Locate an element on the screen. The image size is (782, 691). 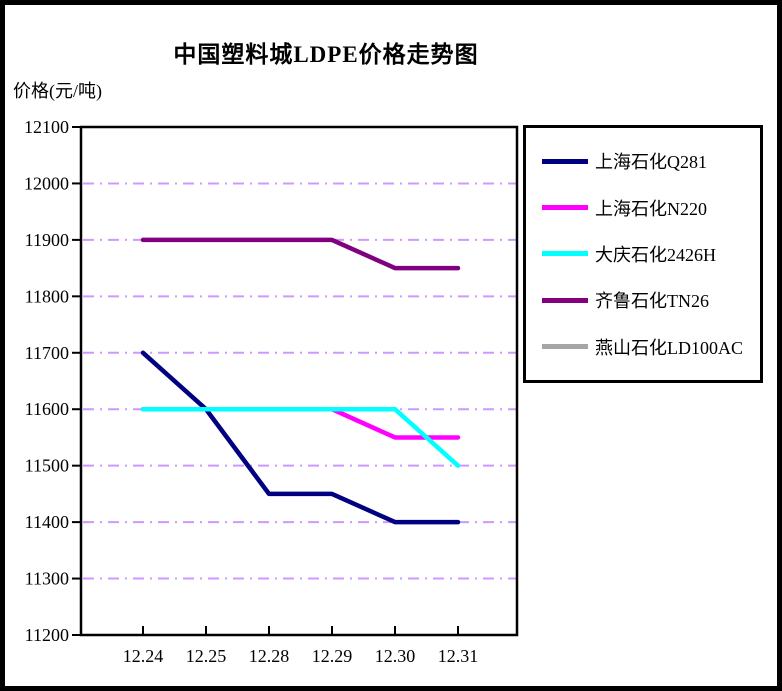
y-axis-tick-label: 11500 is located at coordinates (47, 466).